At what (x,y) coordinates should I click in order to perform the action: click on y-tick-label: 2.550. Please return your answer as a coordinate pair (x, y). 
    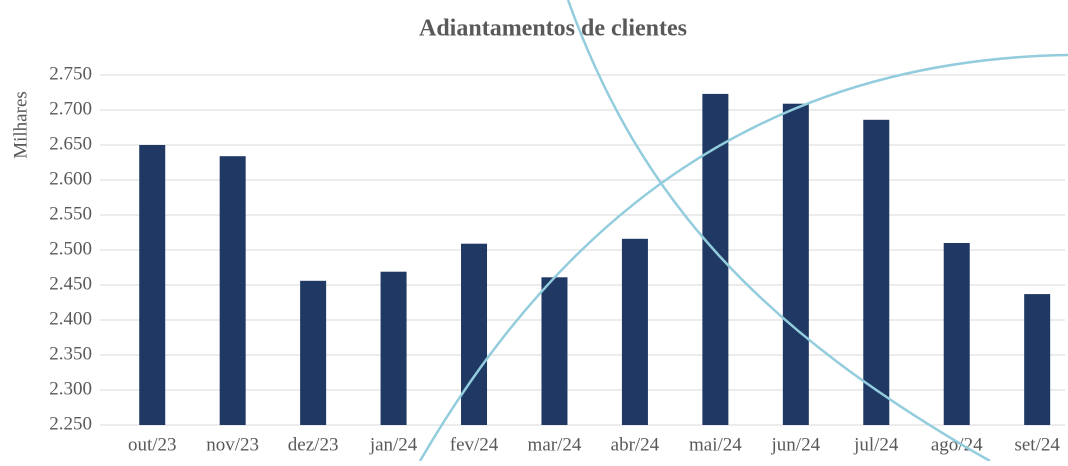
    Looking at the image, I should click on (70, 213).